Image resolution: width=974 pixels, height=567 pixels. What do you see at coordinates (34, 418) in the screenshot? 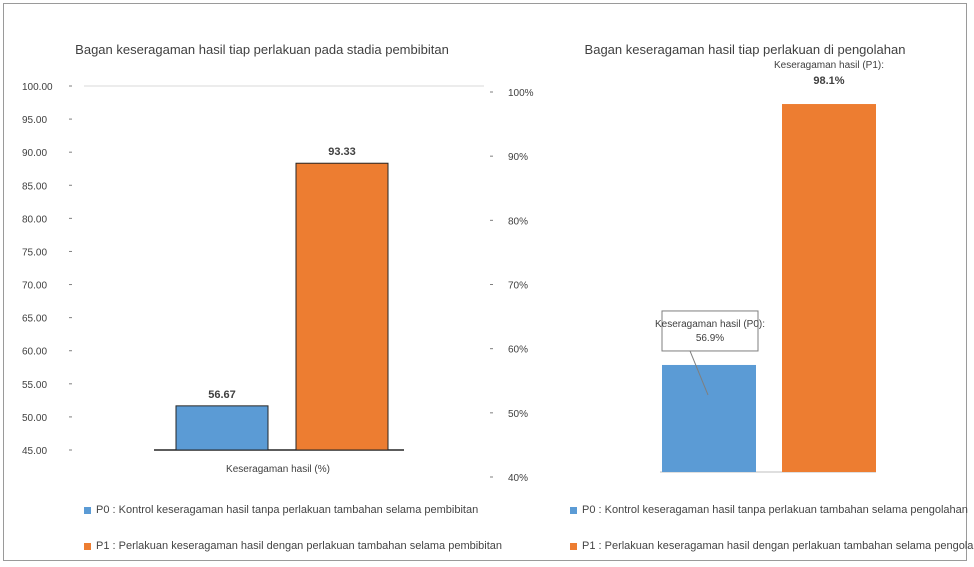
I see `left-y-tick-label: 50.00` at bounding box center [34, 418].